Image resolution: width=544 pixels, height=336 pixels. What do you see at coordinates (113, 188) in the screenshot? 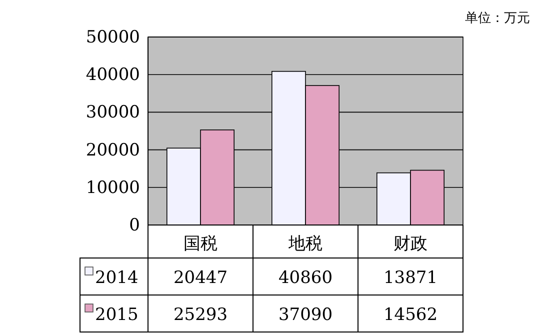
I see `y-tick-label: 10000` at bounding box center [113, 188].